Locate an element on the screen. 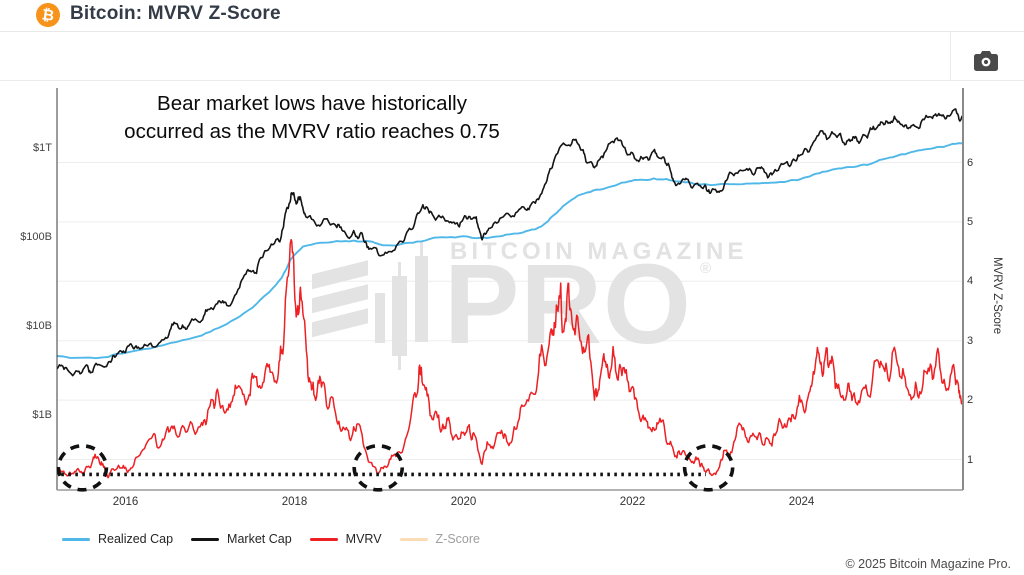 The height and width of the screenshot is (575, 1024). legend-label: Market Cap is located at coordinates (259, 539).